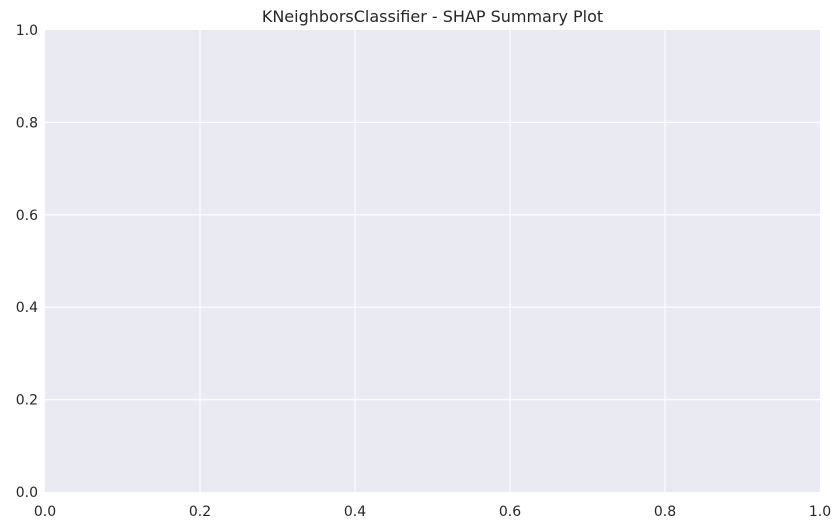 The image size is (840, 529). I want to click on x-tick-label: 0.2, so click(200, 512).